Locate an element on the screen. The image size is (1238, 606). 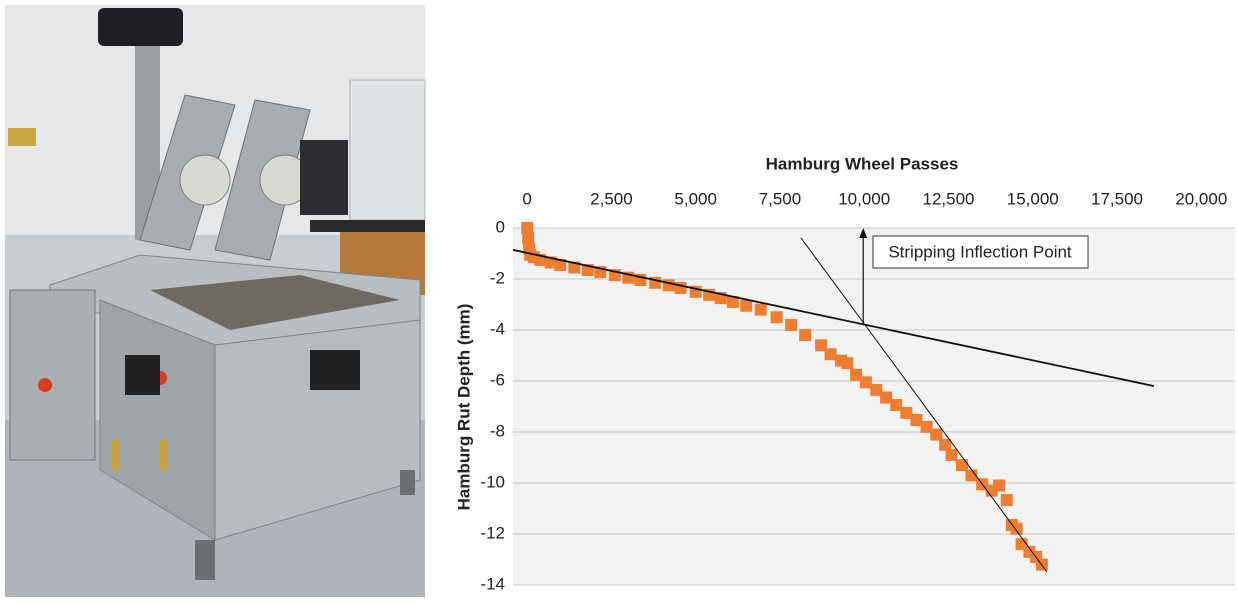
annotation-text: Stripping Inflection Point is located at coordinates (980, 251).